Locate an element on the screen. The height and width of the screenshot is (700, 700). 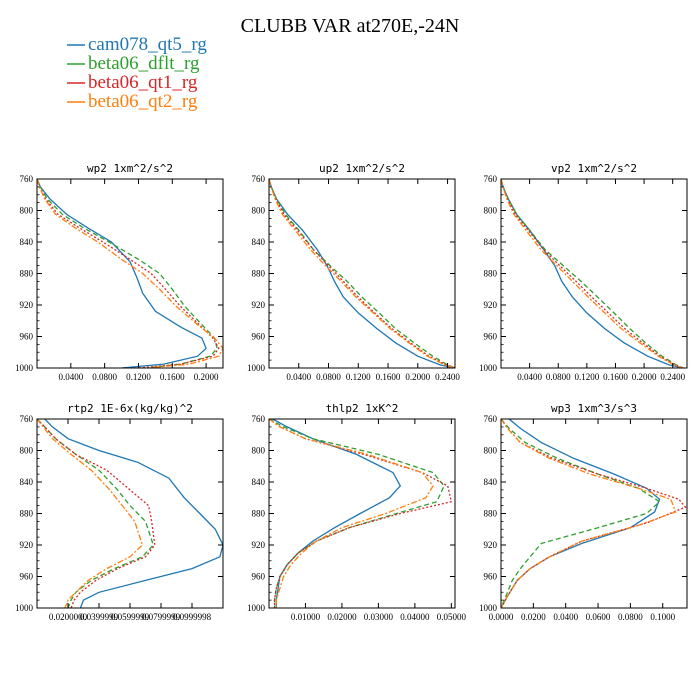
panel-title: wp2 1xm^2/s^2 is located at coordinates (130, 168).